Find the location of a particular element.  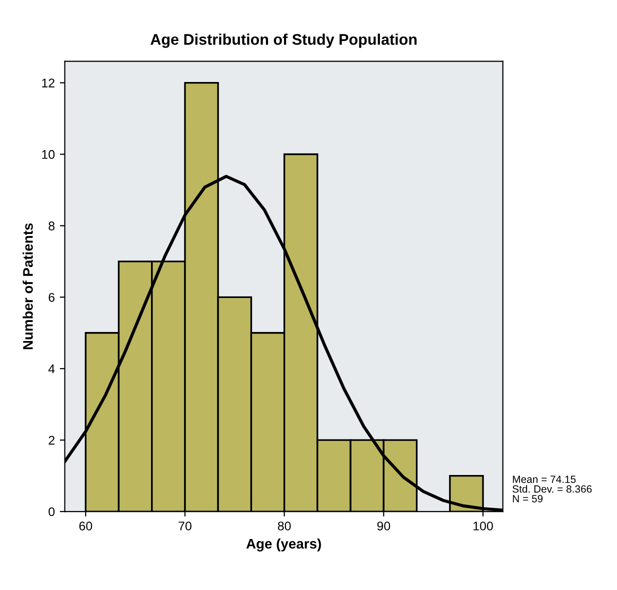

y-tick-label: 0 is located at coordinates (51, 511).